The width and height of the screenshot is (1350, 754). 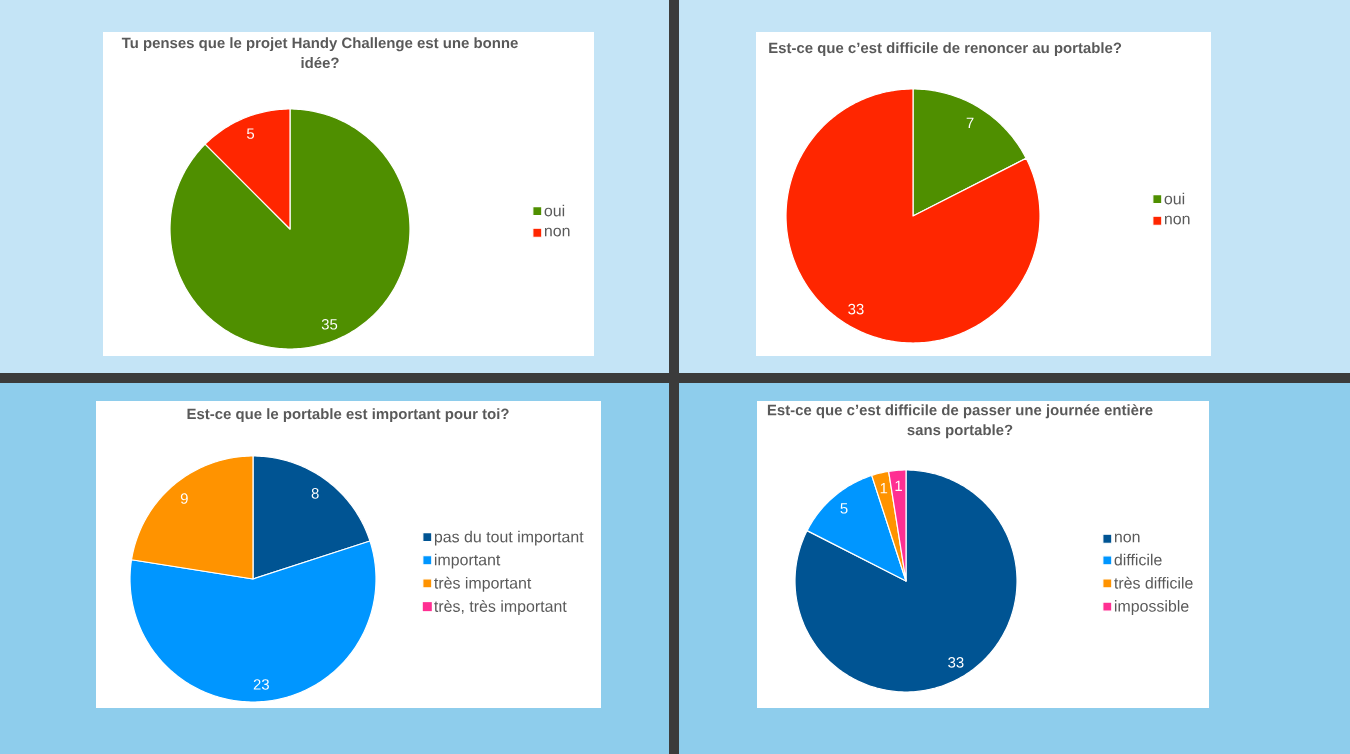 What do you see at coordinates (1138, 559) in the screenshot?
I see `legend-label: difficile` at bounding box center [1138, 559].